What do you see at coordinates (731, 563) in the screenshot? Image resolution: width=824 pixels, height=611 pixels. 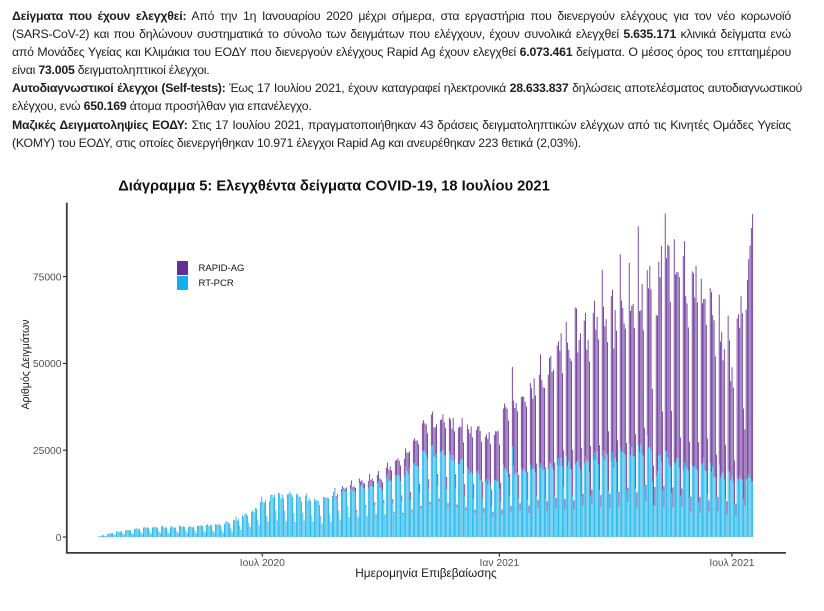 I see `svg-text: Ιουλ 2021` at bounding box center [731, 563].